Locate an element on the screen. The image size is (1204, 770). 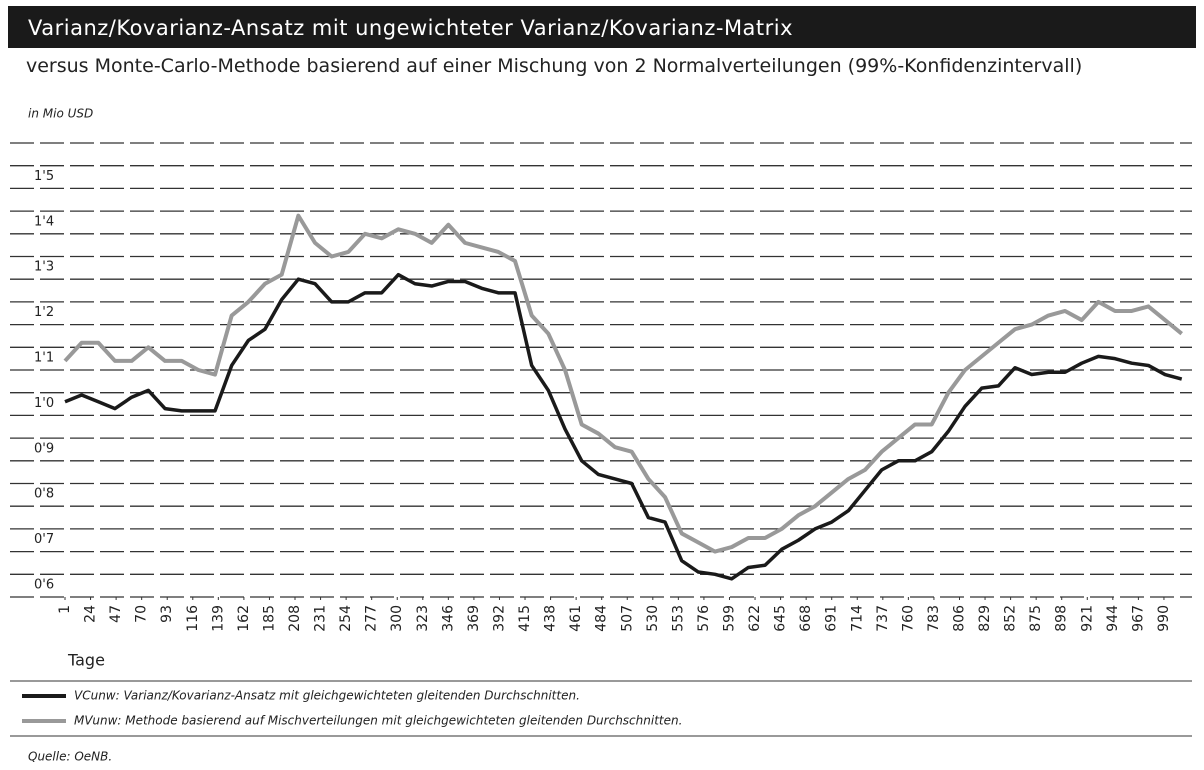
x-tick-label: 507 is located at coordinates (627, 618).